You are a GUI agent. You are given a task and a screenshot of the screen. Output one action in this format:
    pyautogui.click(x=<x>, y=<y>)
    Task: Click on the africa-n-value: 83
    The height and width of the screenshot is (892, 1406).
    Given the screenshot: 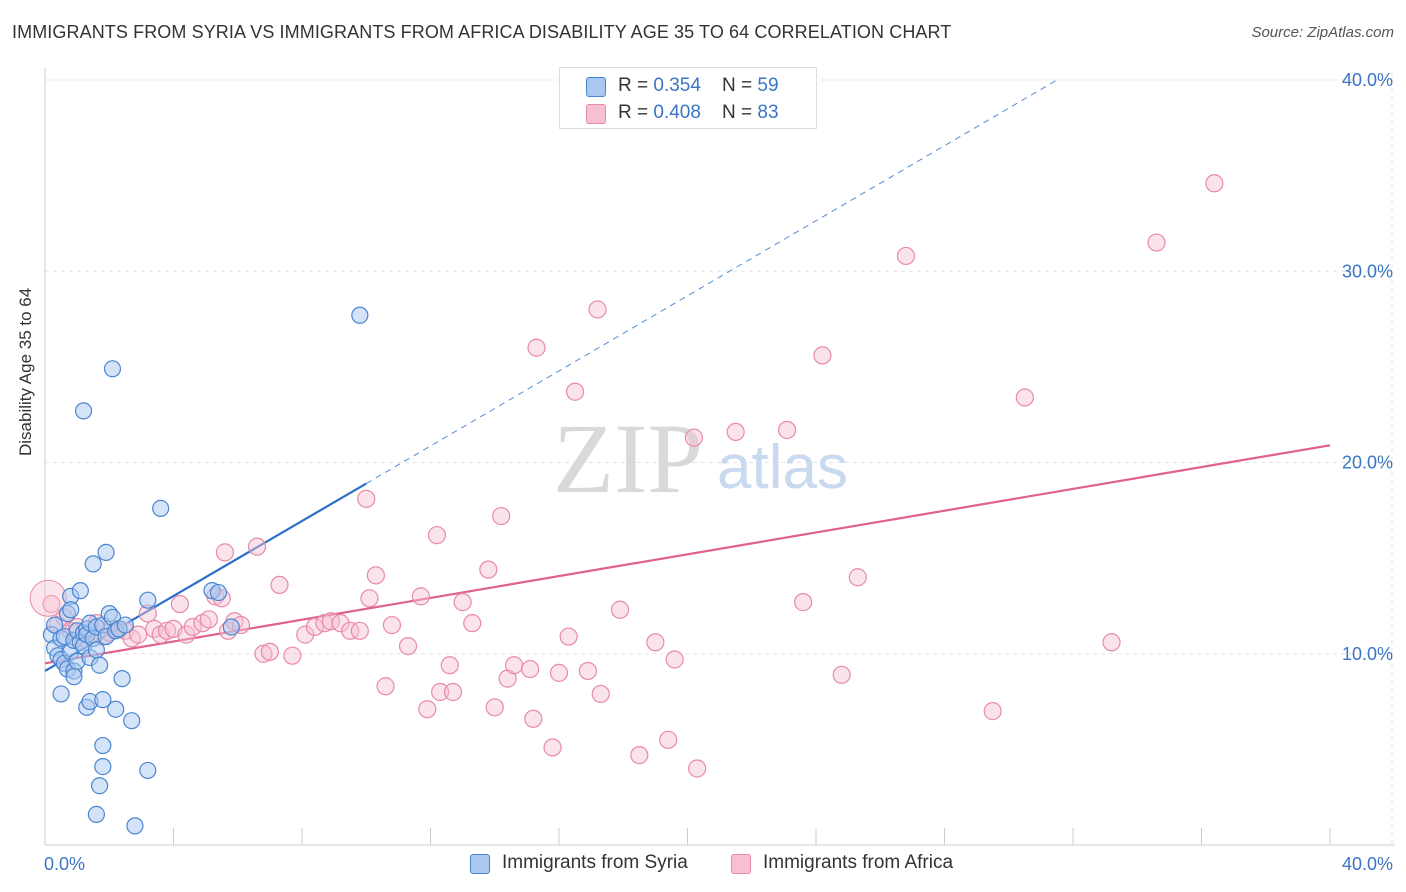 What is the action you would take?
    pyautogui.click(x=768, y=112)
    